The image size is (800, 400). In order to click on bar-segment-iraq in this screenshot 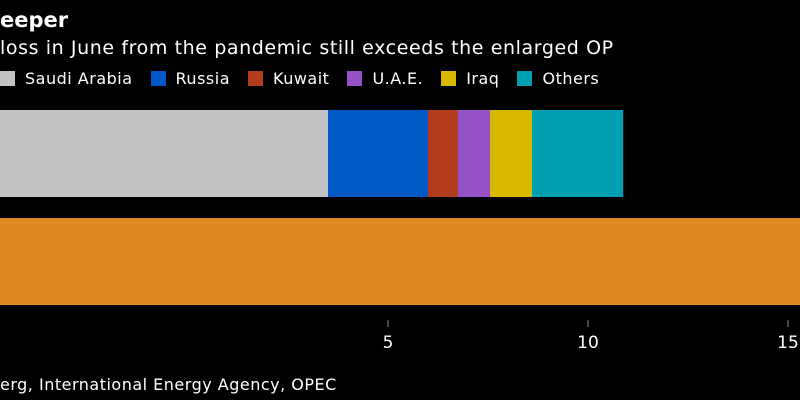, I will do `click(511, 153)`.